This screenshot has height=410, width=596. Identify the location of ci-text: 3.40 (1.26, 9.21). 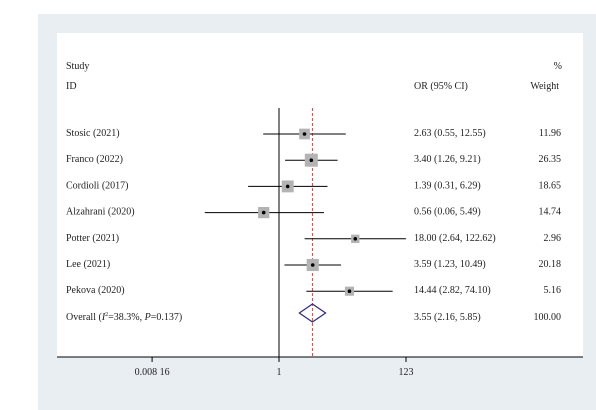
(447, 159).